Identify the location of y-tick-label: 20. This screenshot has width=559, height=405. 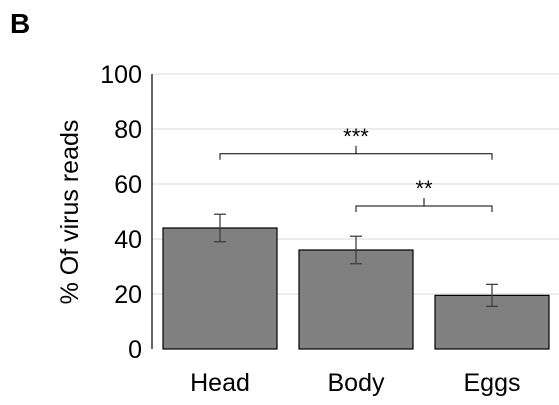
(128, 295).